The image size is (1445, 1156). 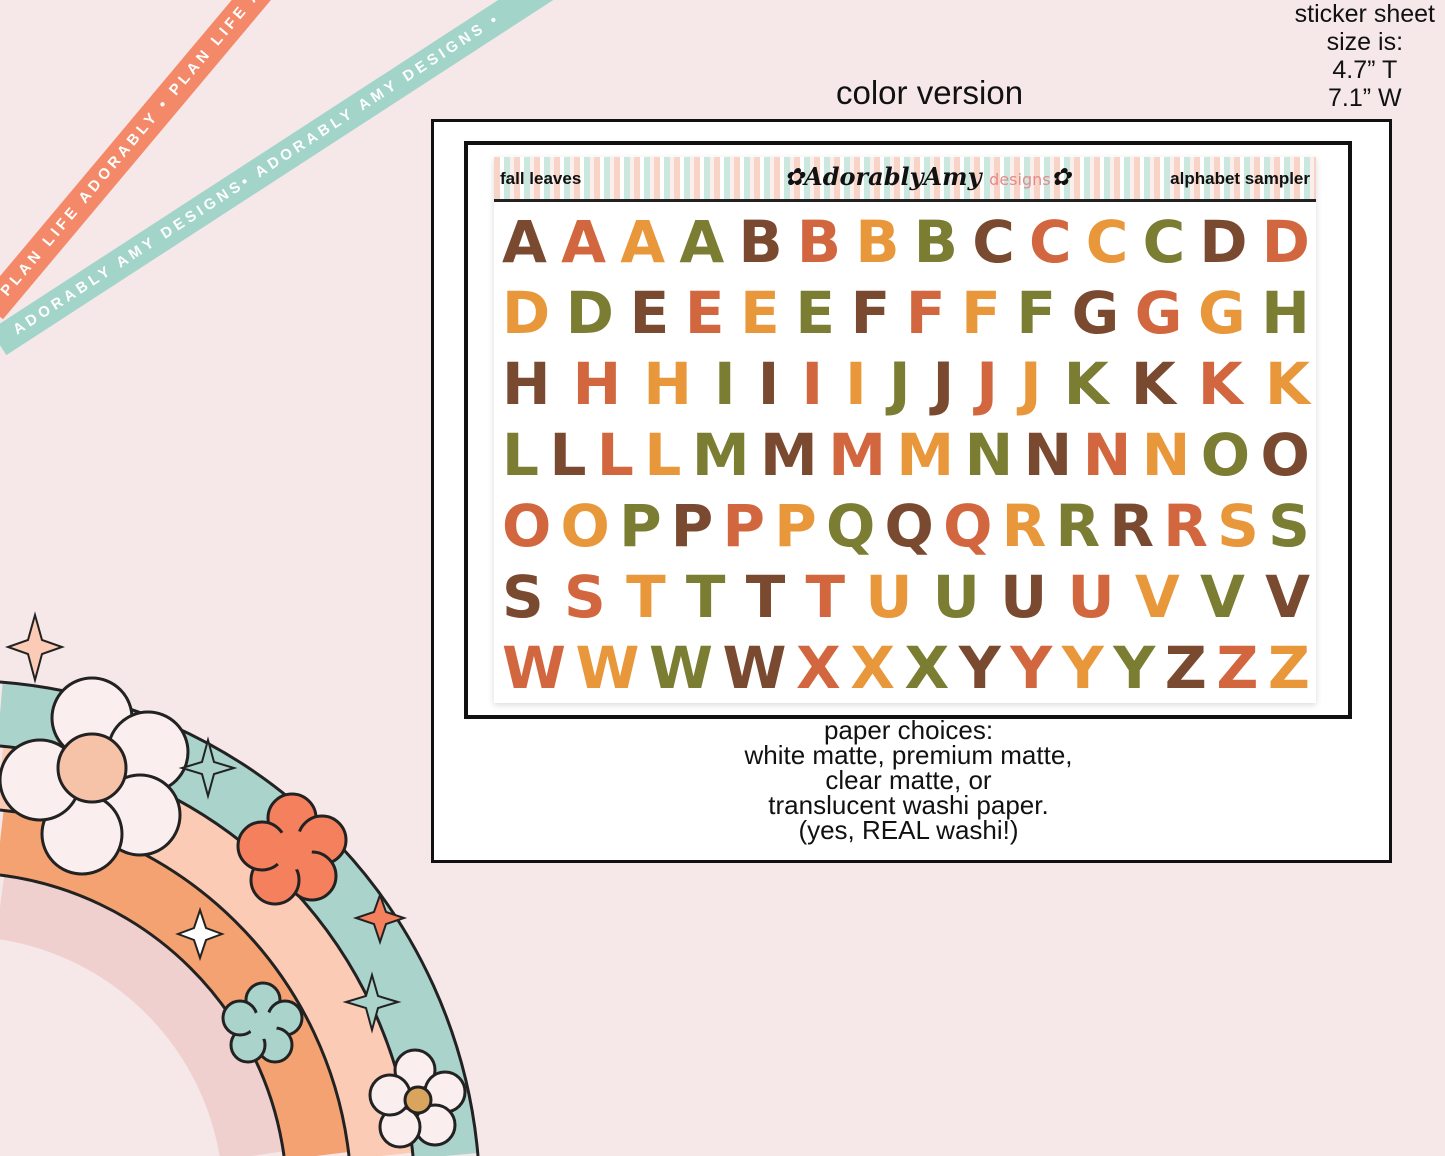 What do you see at coordinates (908, 755) in the screenshot?
I see `paper-line: white matte, premium matte,` at bounding box center [908, 755].